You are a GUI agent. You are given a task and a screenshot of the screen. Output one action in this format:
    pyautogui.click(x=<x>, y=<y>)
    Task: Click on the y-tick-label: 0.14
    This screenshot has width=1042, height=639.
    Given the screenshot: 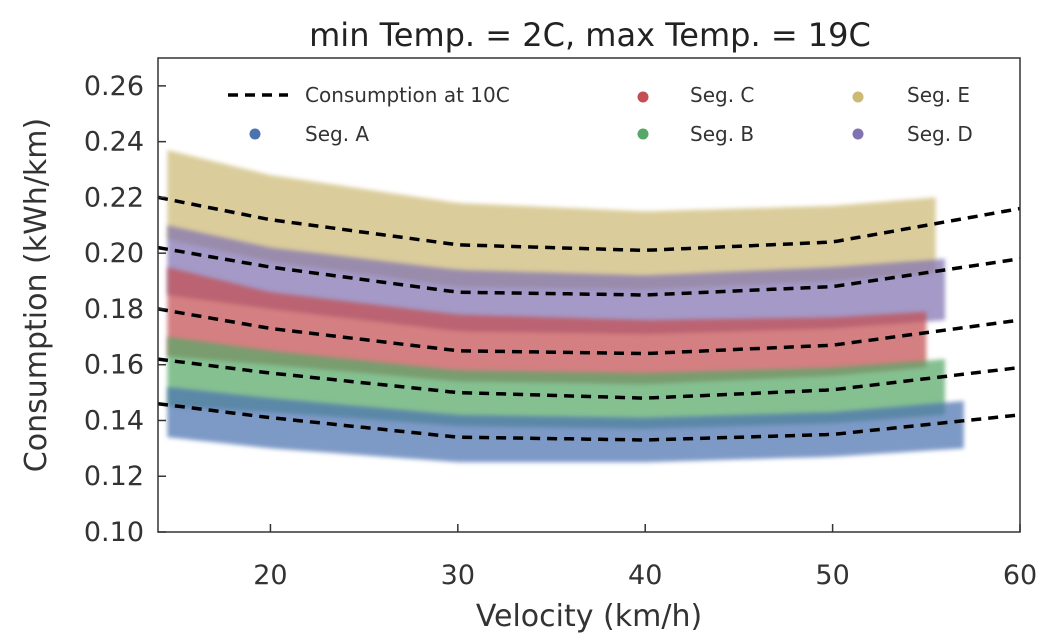 What is the action you would take?
    pyautogui.click(x=114, y=420)
    